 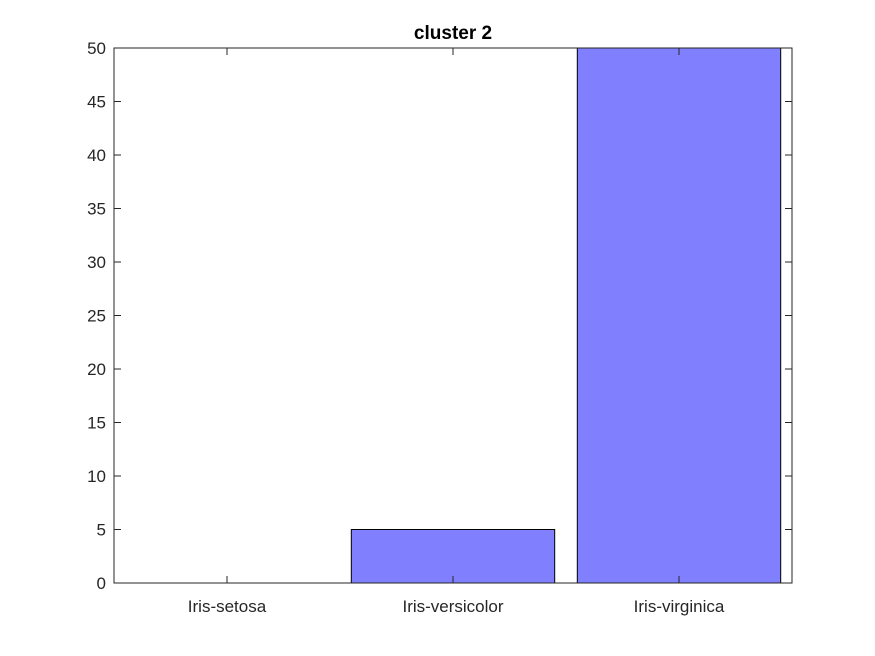 I want to click on x-tick-label-iris-versicolor: Iris-versicolor, so click(x=452, y=606).